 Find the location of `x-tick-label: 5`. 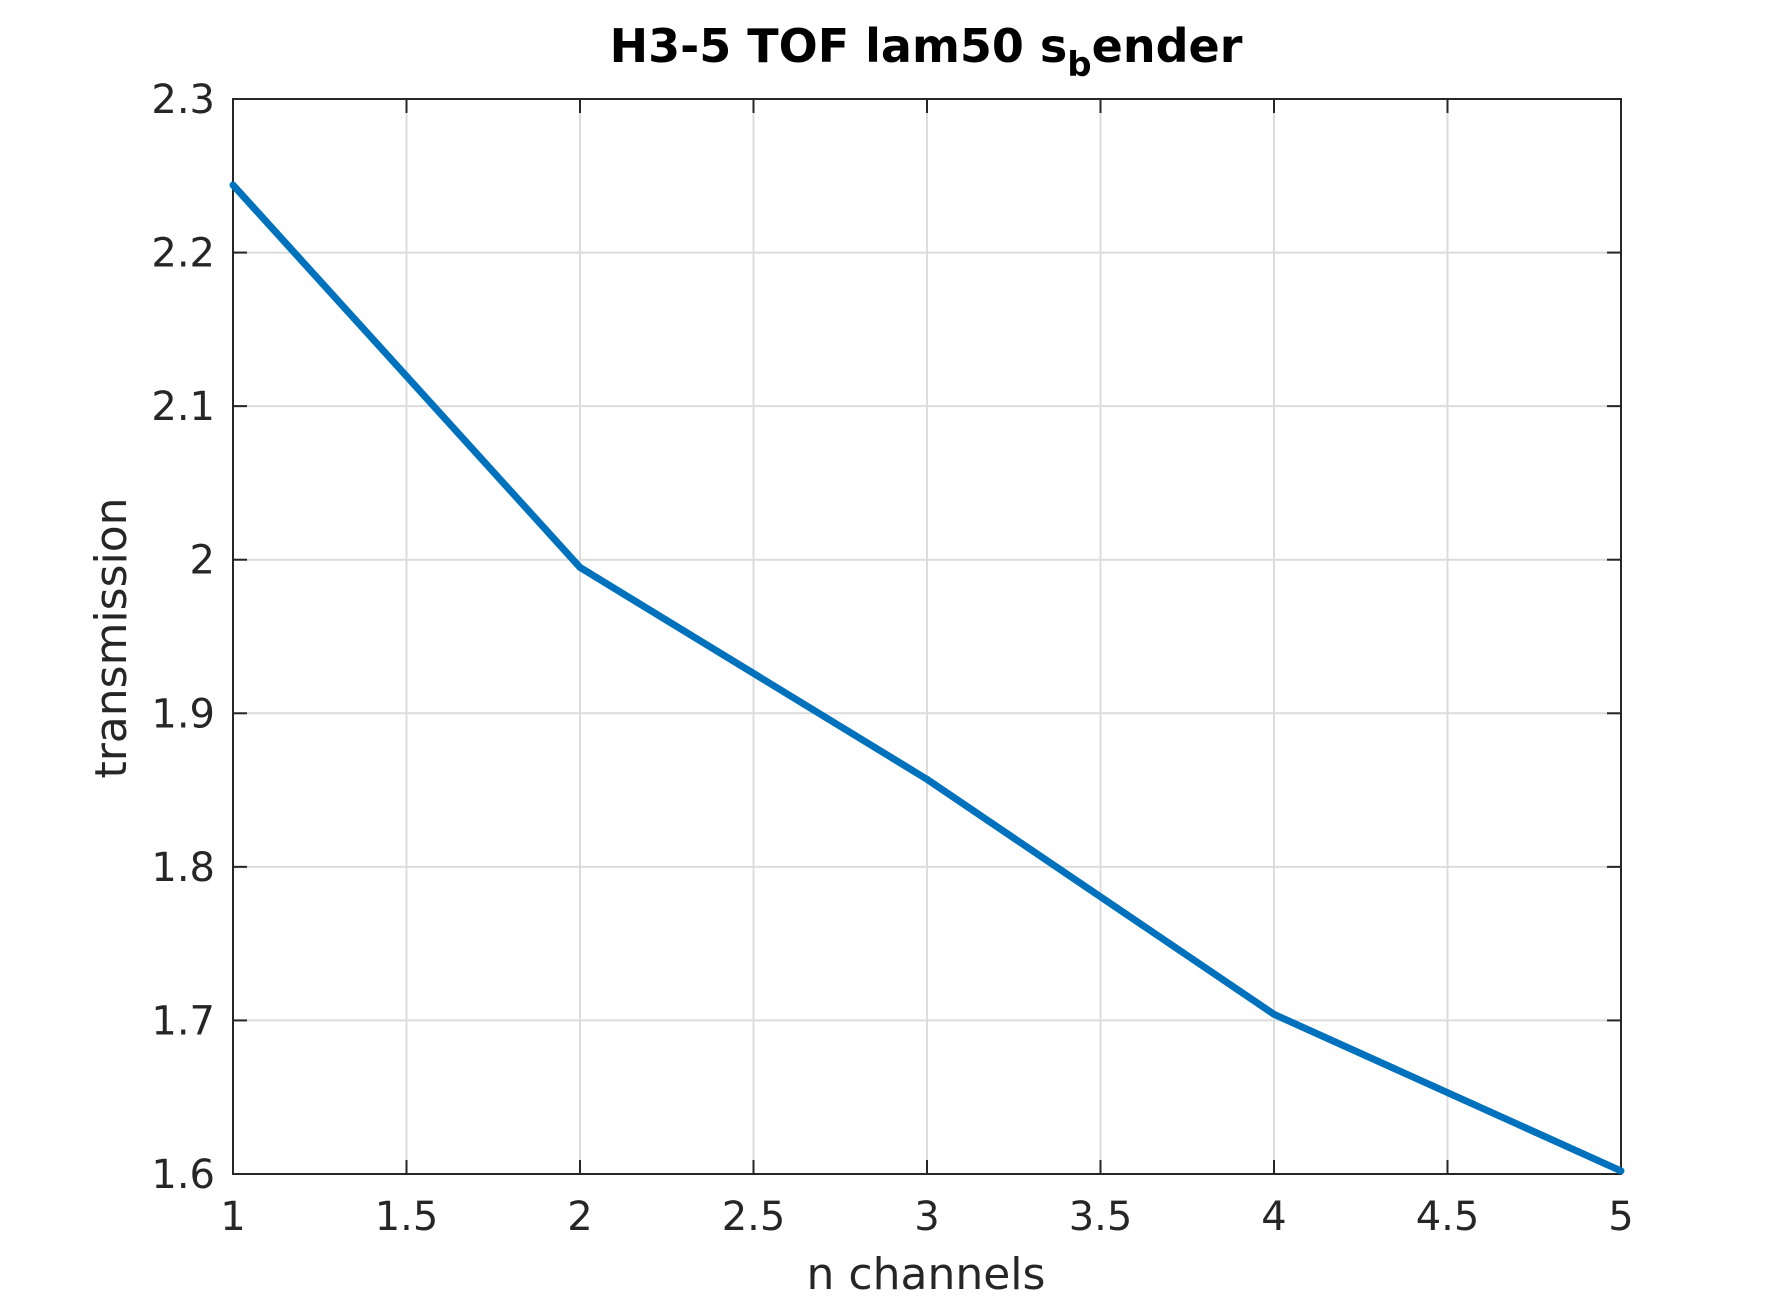

x-tick-label: 5 is located at coordinates (1620, 1217).